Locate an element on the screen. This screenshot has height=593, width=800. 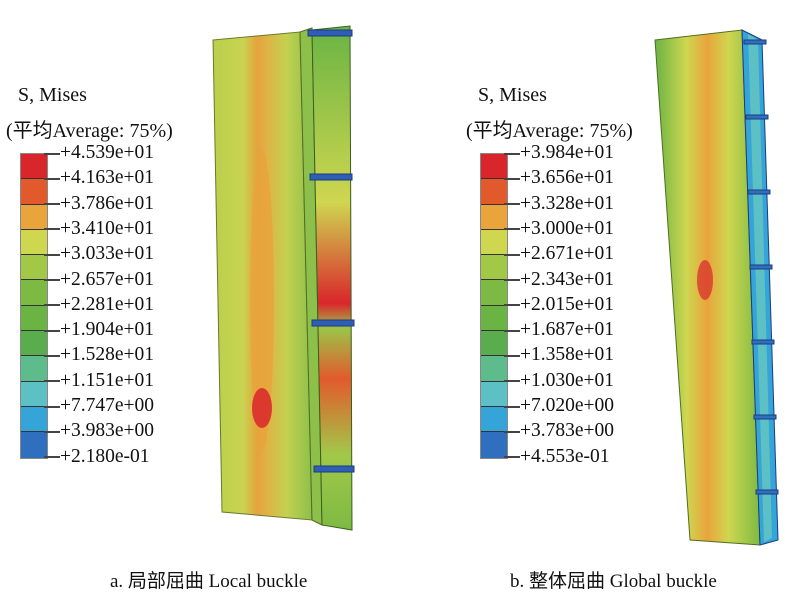
caption-b: b. 整体屈曲 Global buckle is located at coordinates (613, 581).